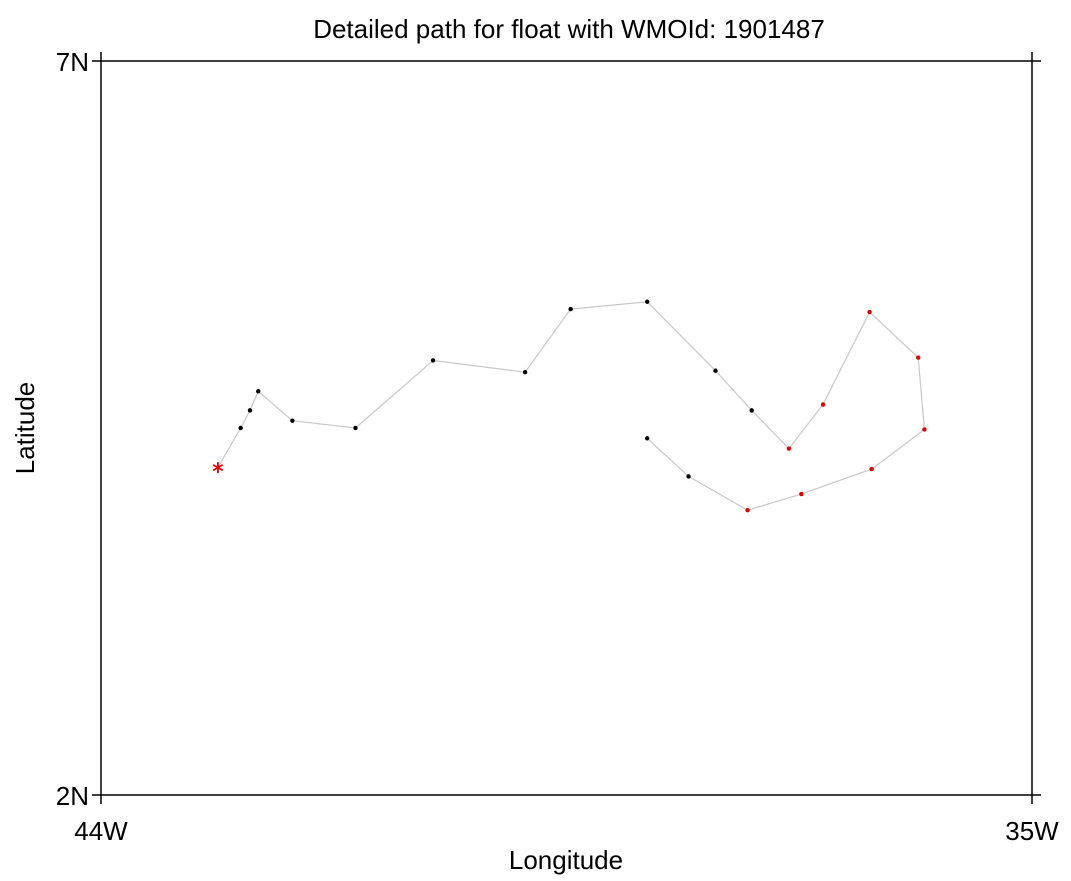 This screenshot has width=1071, height=881. Describe the element at coordinates (101, 831) in the screenshot. I see `x-tick-label-44w: 44W` at that location.